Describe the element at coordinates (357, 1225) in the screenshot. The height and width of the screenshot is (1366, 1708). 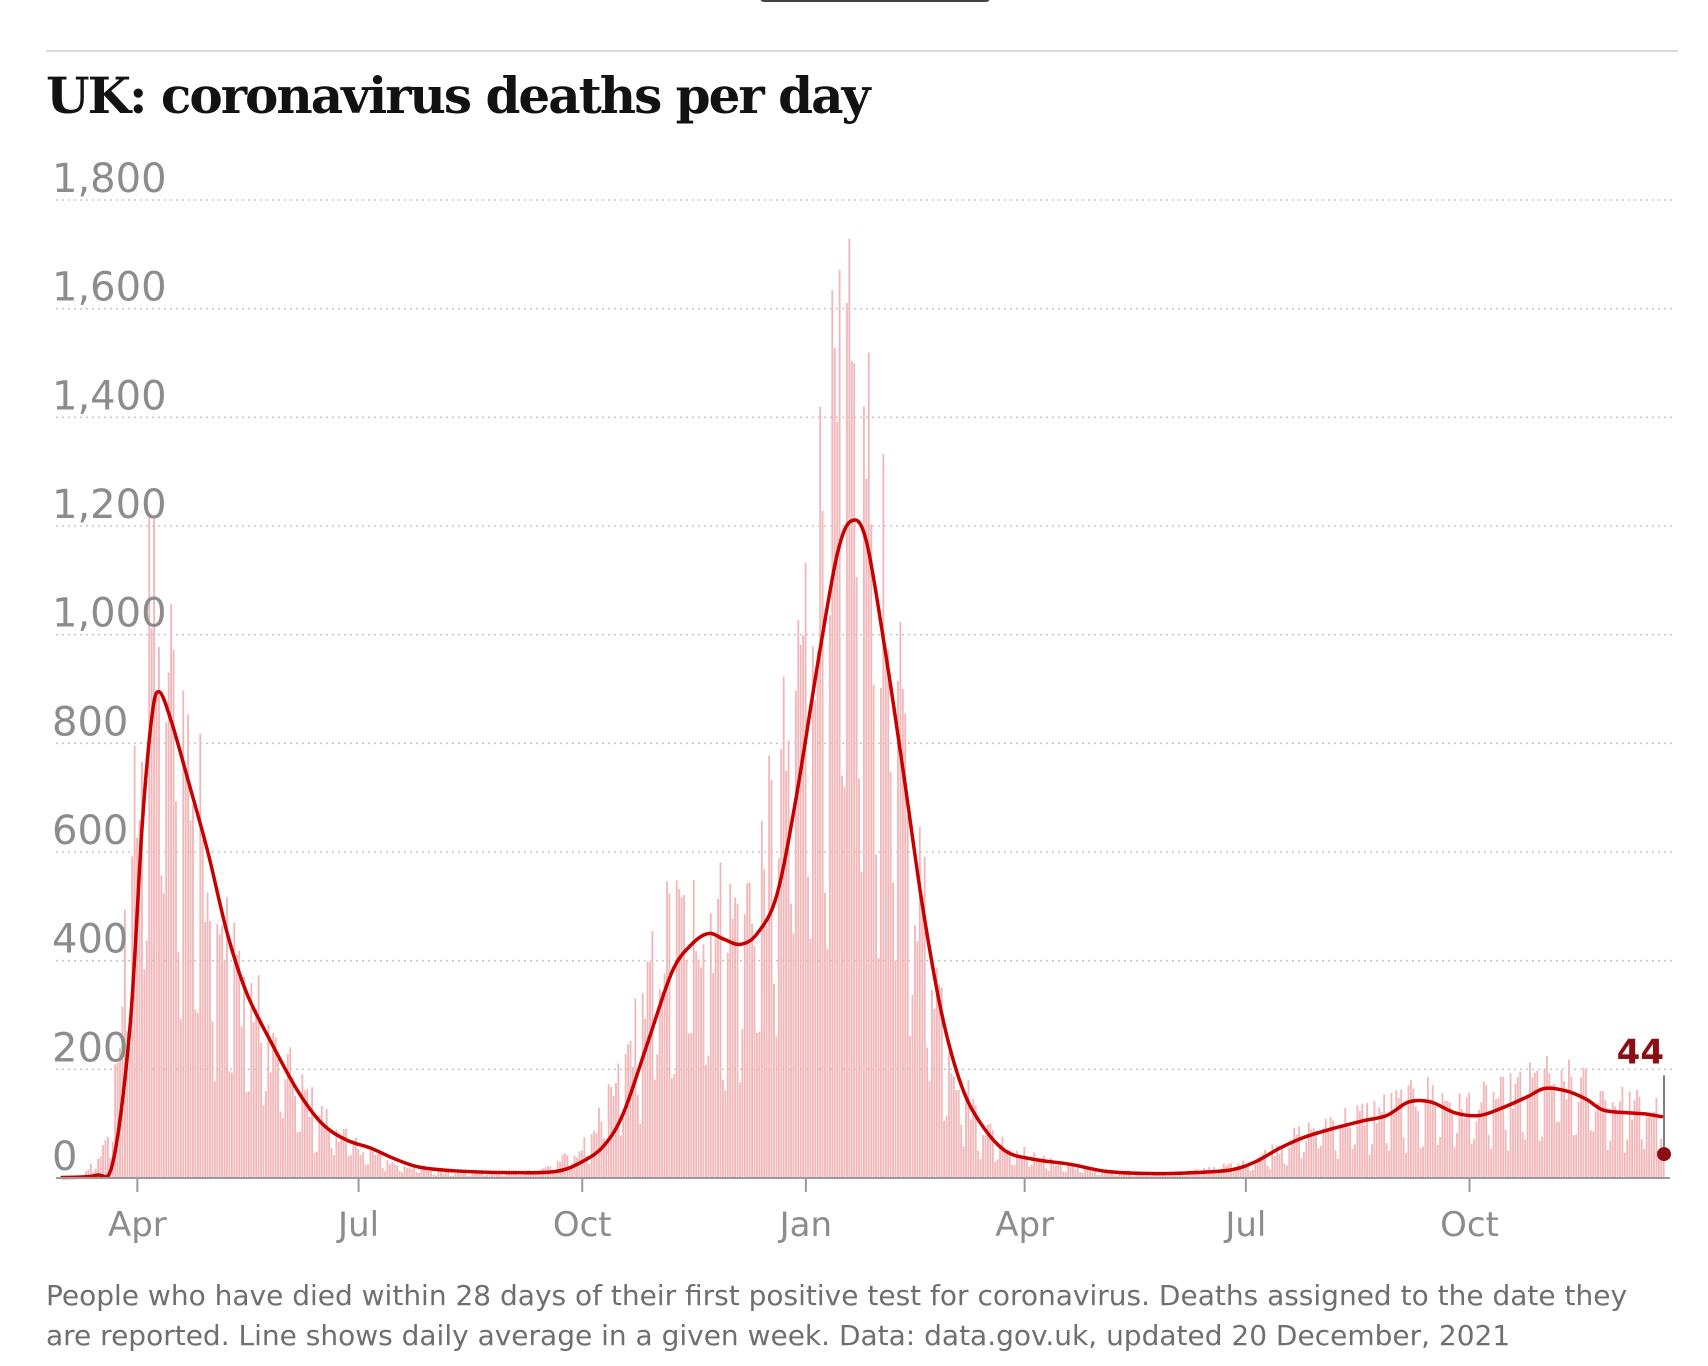
I see `x-tick-label: Jul` at that location.